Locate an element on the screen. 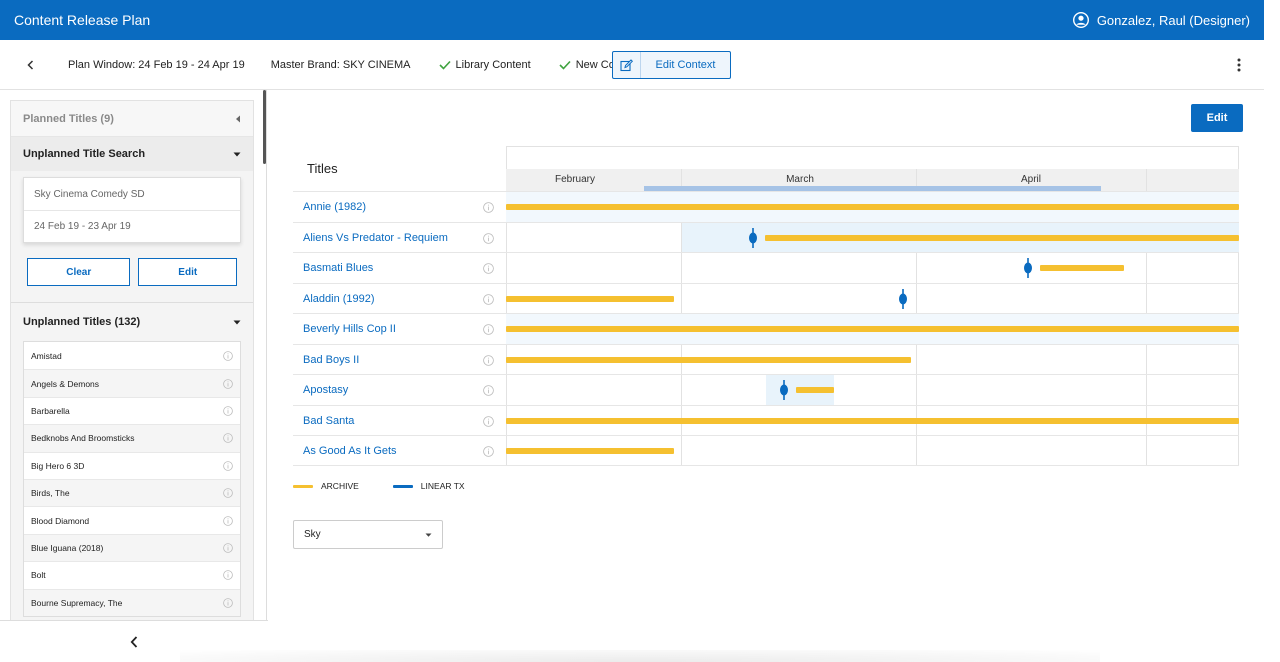  library-content-label: Library Content is located at coordinates (493, 64).